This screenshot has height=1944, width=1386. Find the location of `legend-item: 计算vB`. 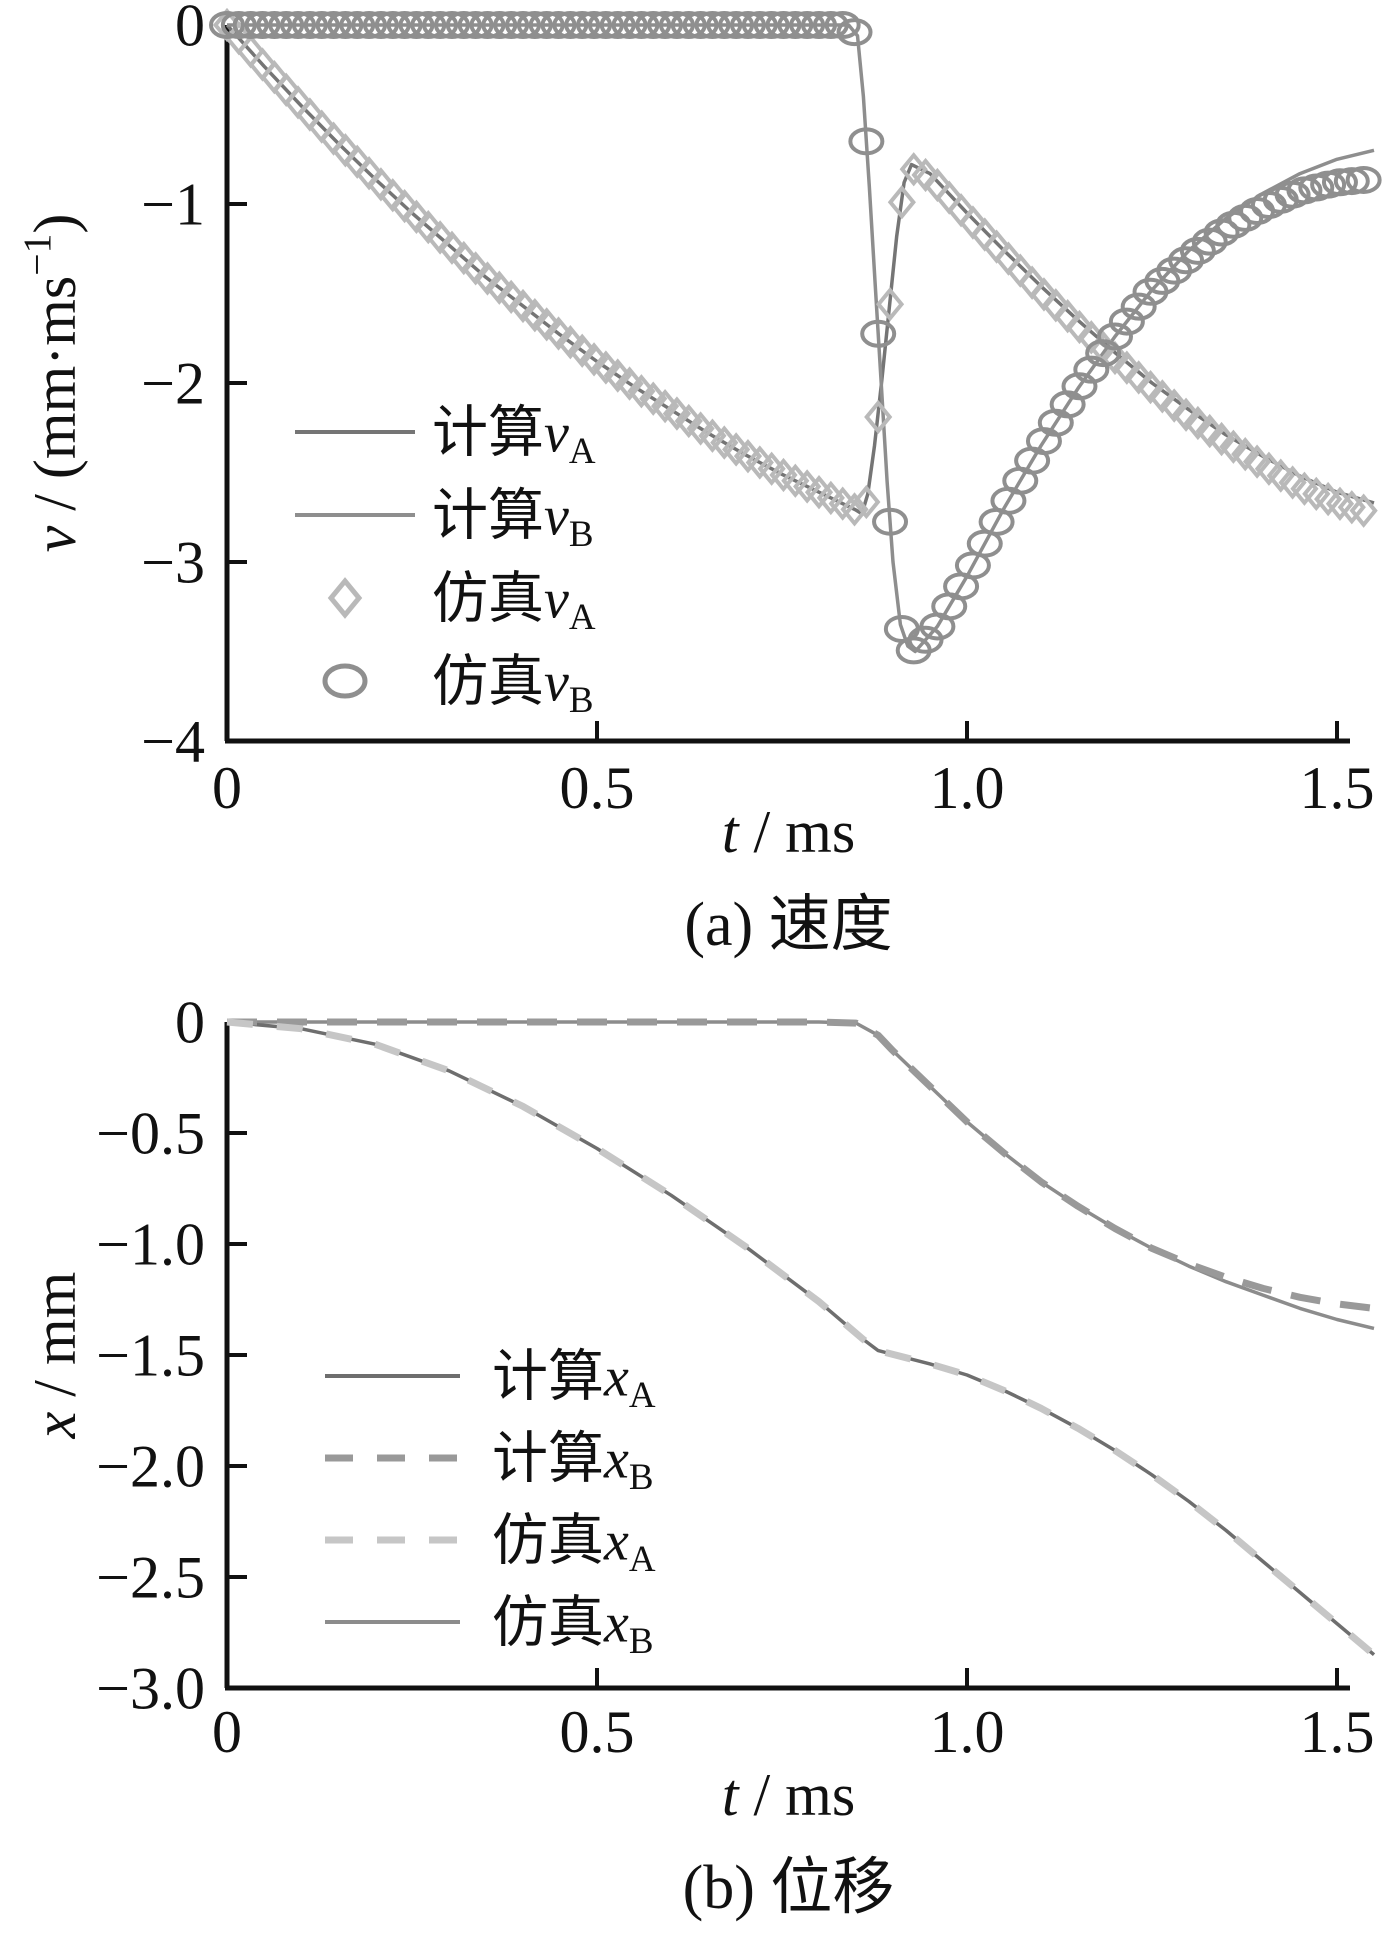

legend-item: 计算vB is located at coordinates (444, 520).